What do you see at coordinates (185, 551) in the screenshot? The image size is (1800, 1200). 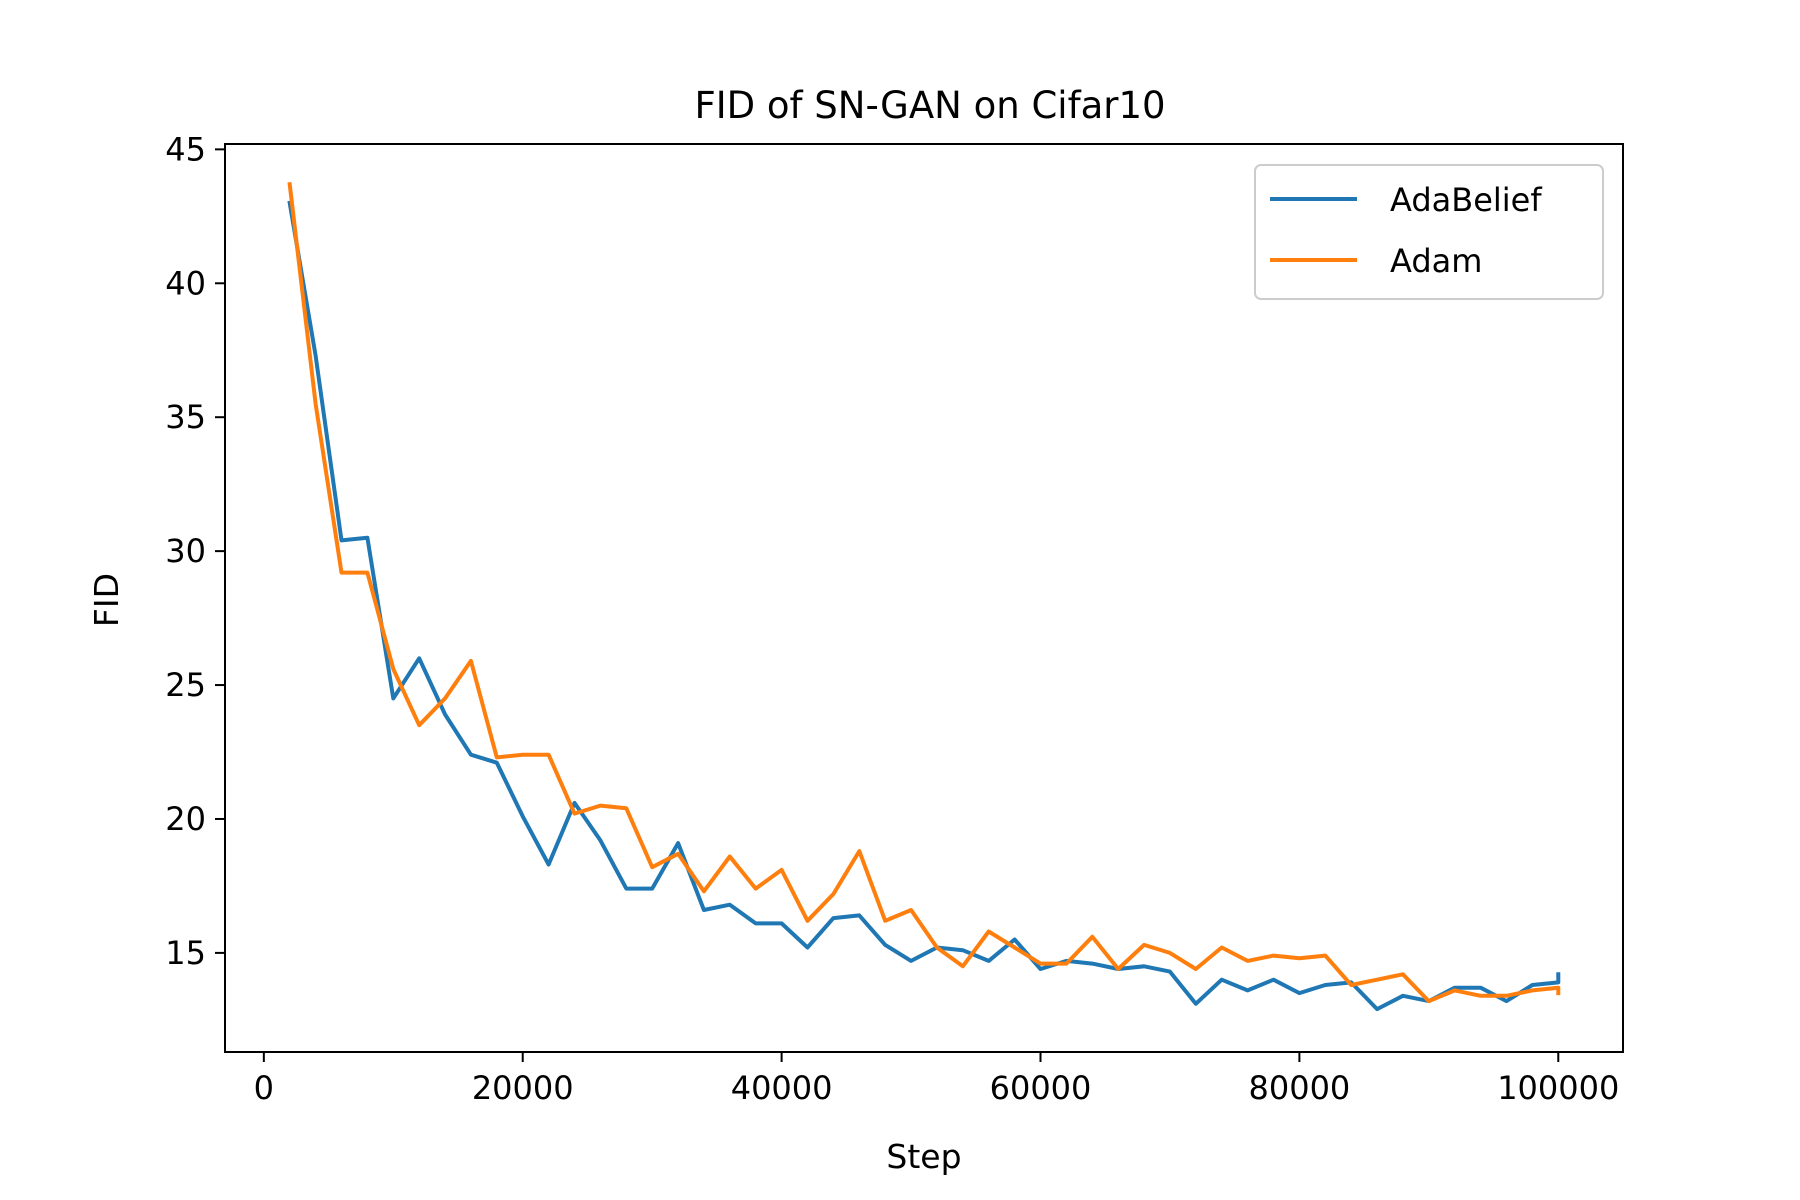 I see `y-tick-label: 30` at bounding box center [185, 551].